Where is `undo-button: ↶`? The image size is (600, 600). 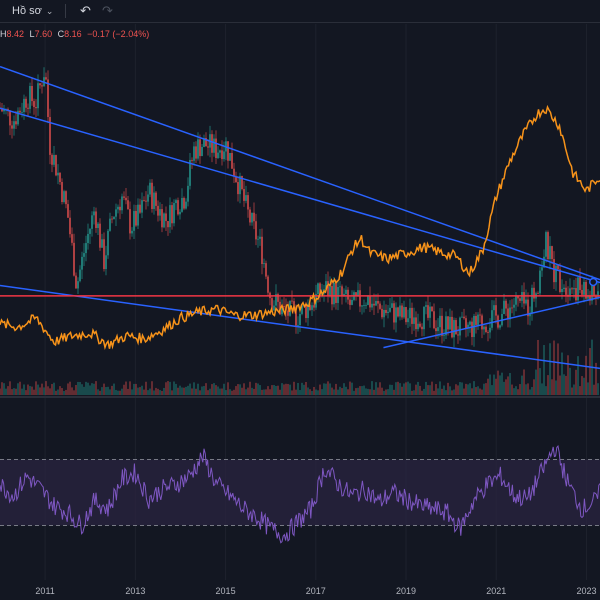 undo-button: ↶ is located at coordinates (85, 11).